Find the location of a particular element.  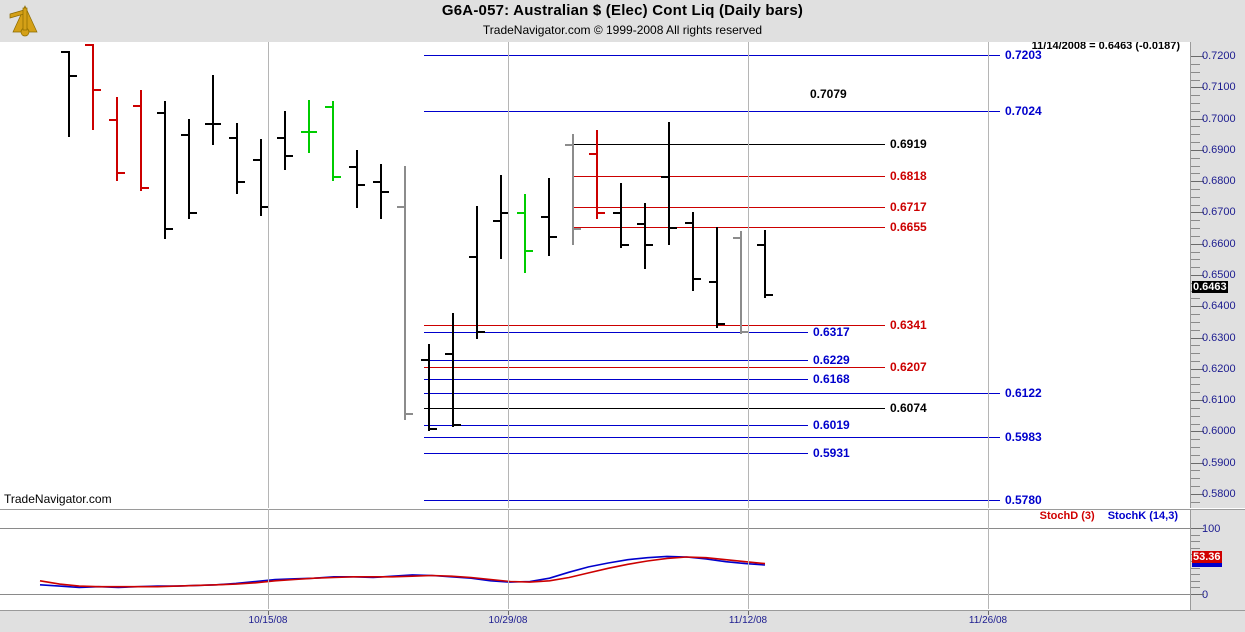

price-axis-label: 0.6300 is located at coordinates (1219, 337).